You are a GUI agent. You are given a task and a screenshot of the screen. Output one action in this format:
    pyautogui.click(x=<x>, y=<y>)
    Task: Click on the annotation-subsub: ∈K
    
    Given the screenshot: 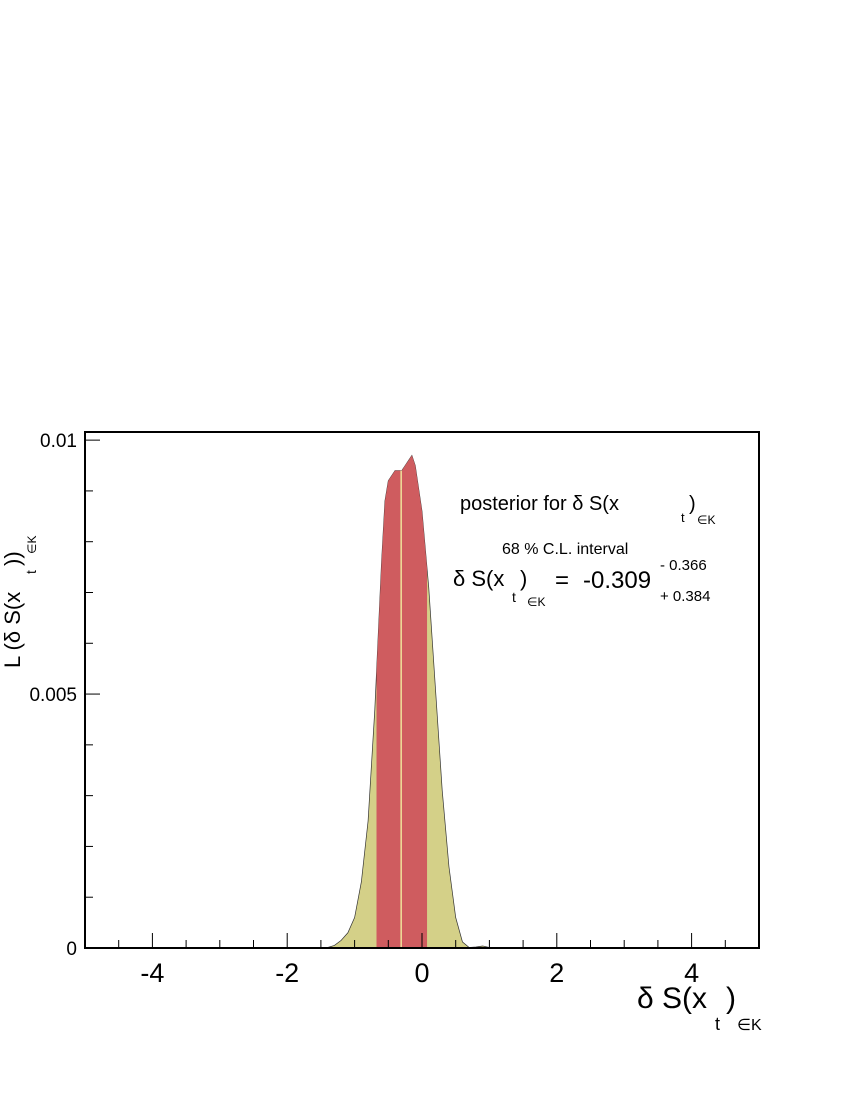 What is the action you would take?
    pyautogui.click(x=536, y=602)
    